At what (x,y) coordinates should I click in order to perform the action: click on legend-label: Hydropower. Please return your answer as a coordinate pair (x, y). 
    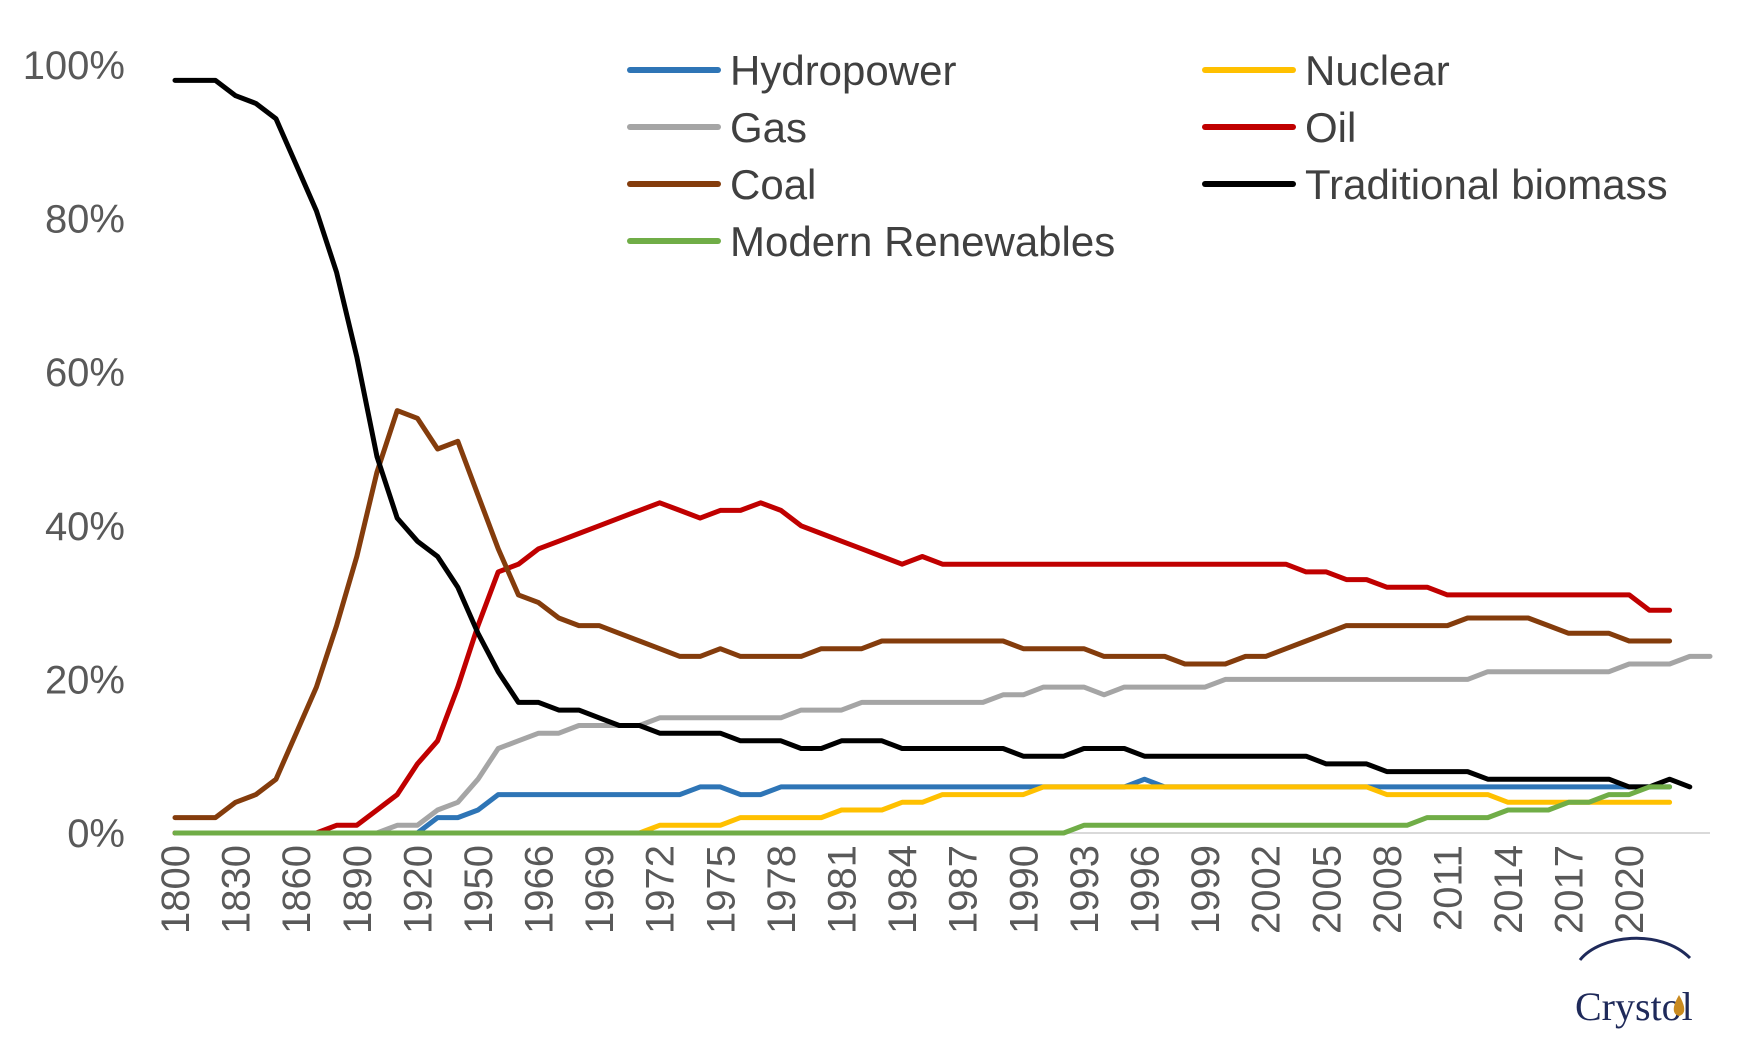
    Looking at the image, I should click on (843, 70).